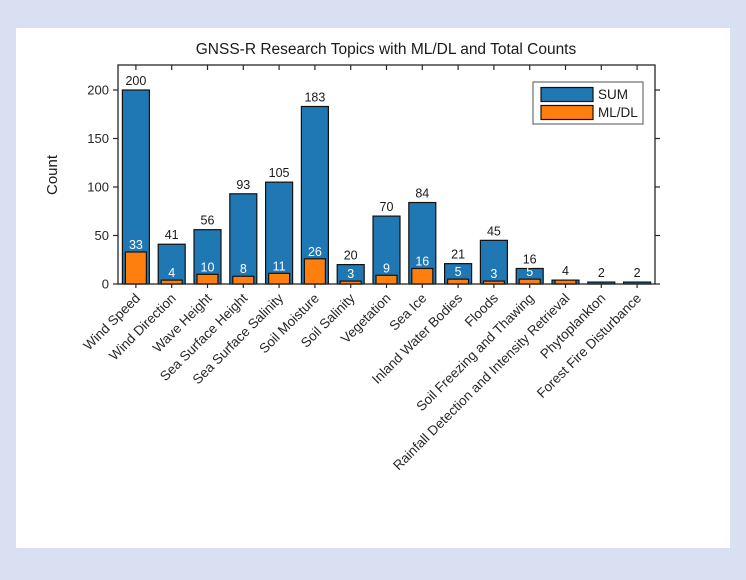 Image resolution: width=746 pixels, height=580 pixels. What do you see at coordinates (567, 112) in the screenshot?
I see `legend-swatch-mldl` at bounding box center [567, 112].